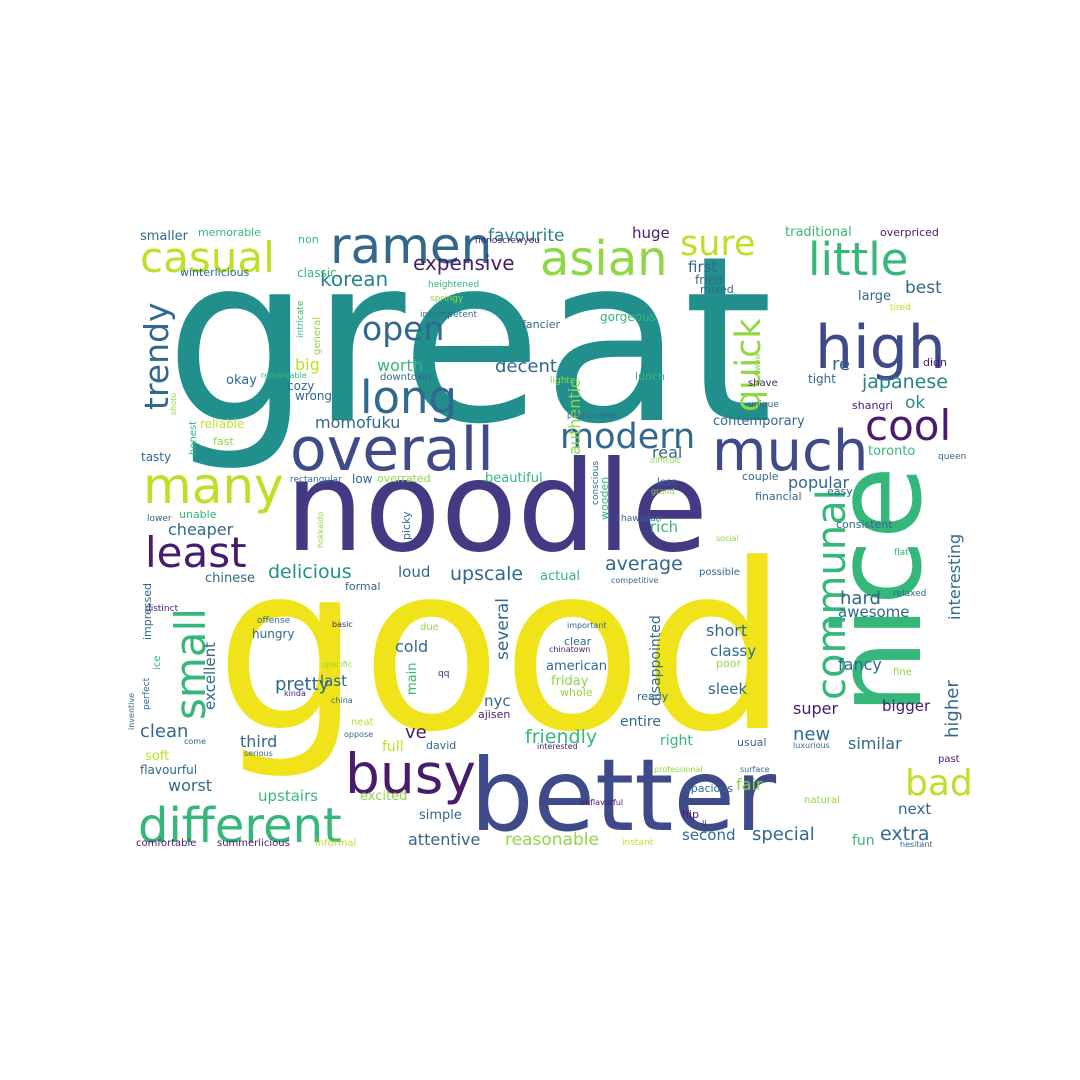 The image size is (1080, 1080). I want to click on word-fancy: fancy, so click(860, 664).